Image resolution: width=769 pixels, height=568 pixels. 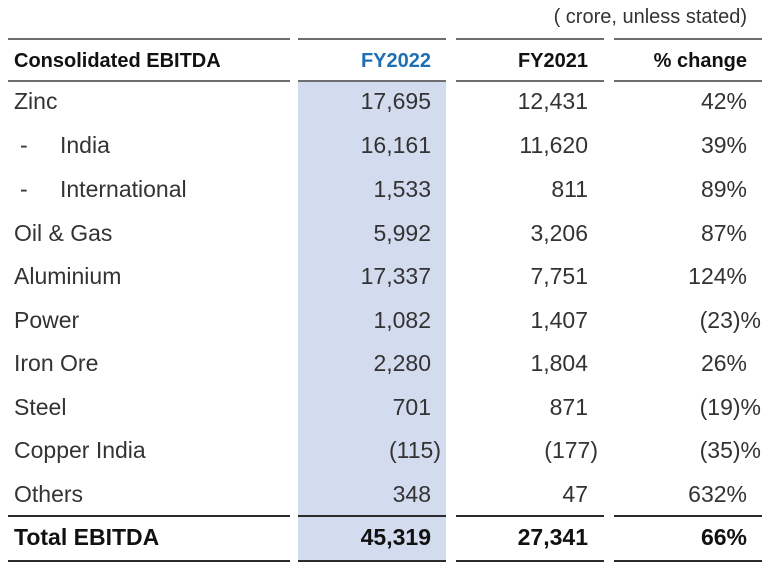 I want to click on value-fy2022: 348, so click(x=411, y=494).